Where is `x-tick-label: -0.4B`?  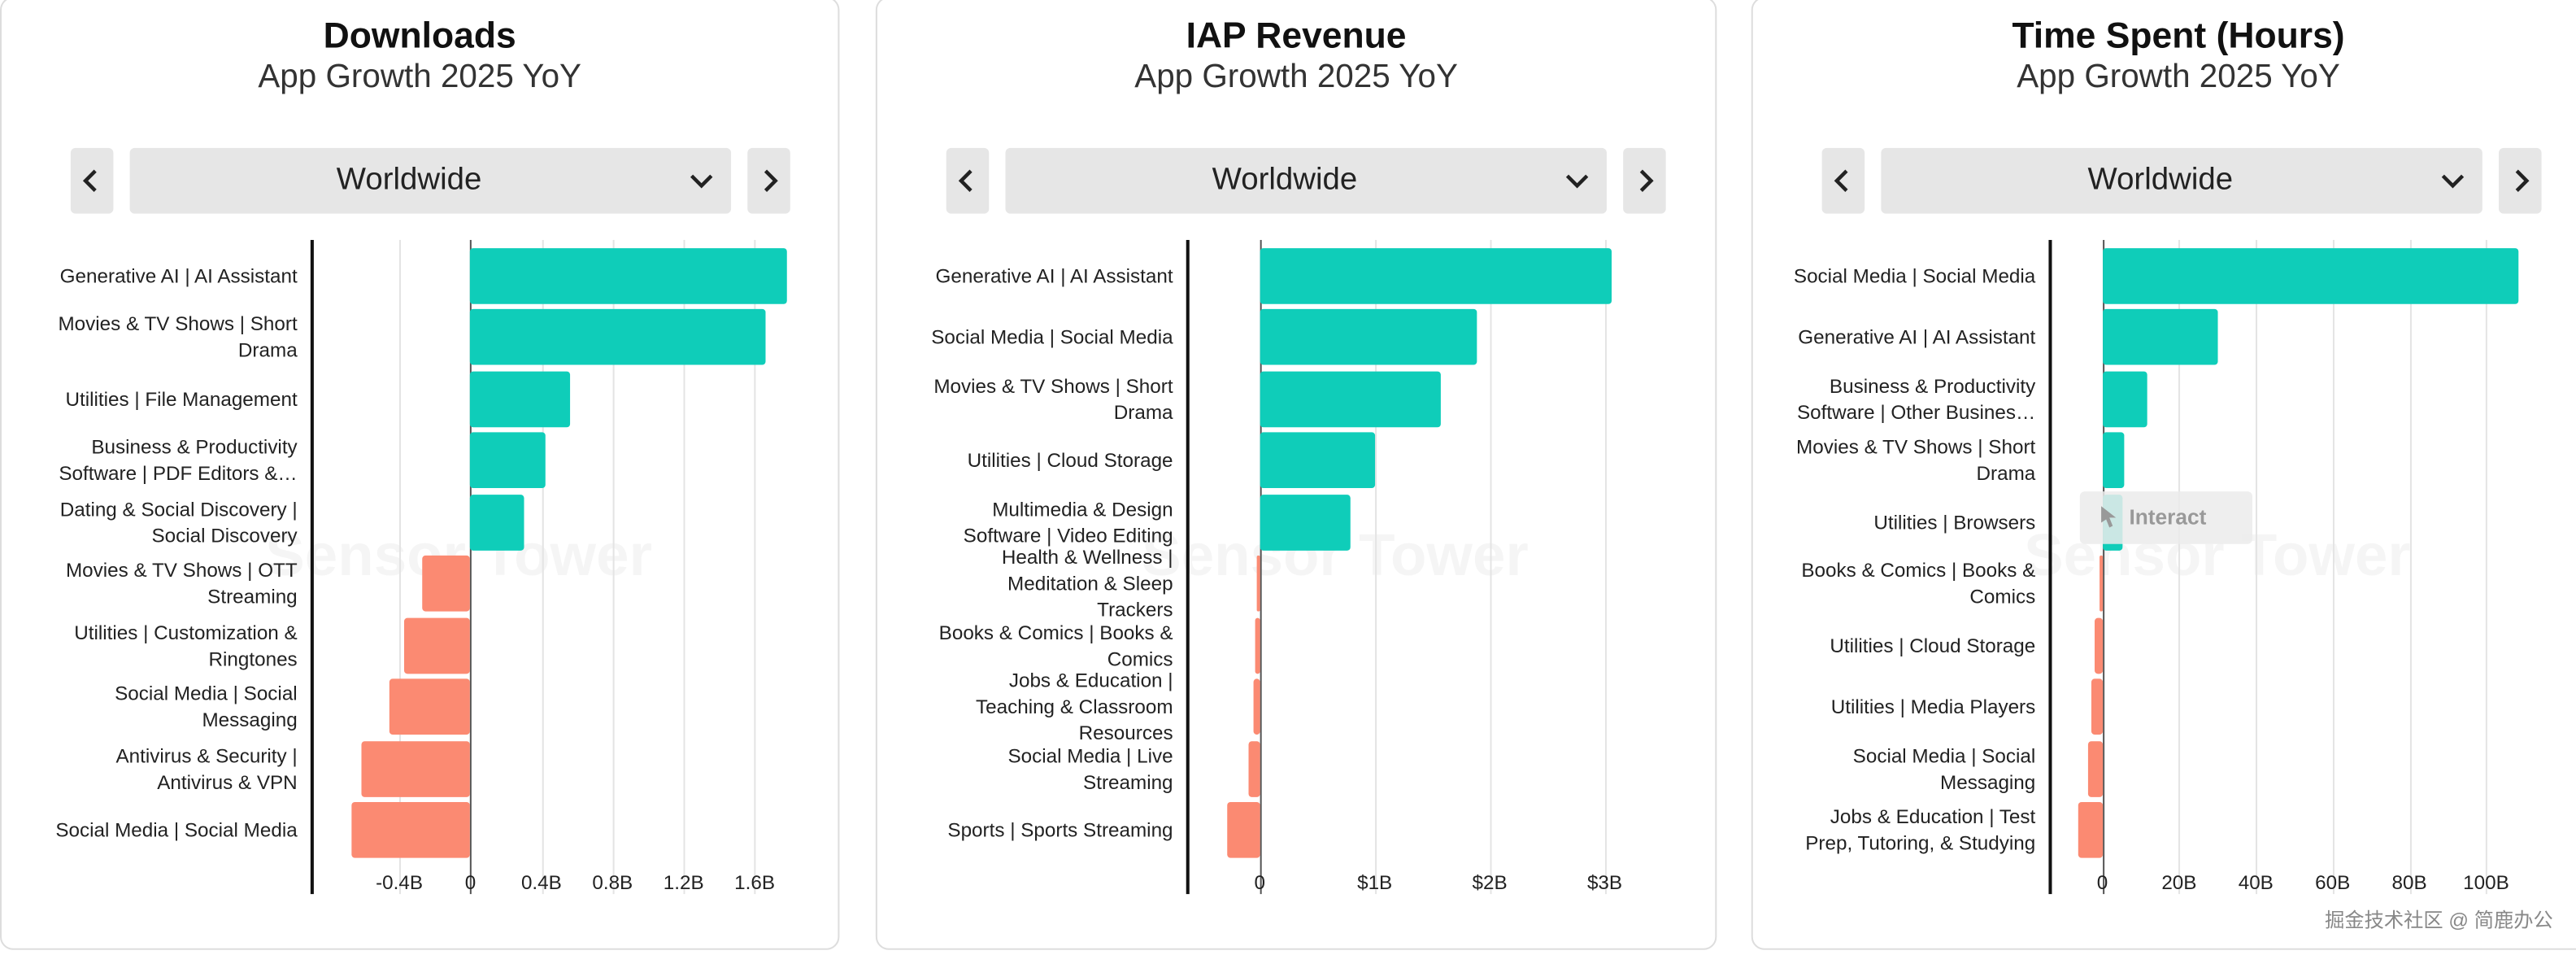 x-tick-label: -0.4B is located at coordinates (400, 882).